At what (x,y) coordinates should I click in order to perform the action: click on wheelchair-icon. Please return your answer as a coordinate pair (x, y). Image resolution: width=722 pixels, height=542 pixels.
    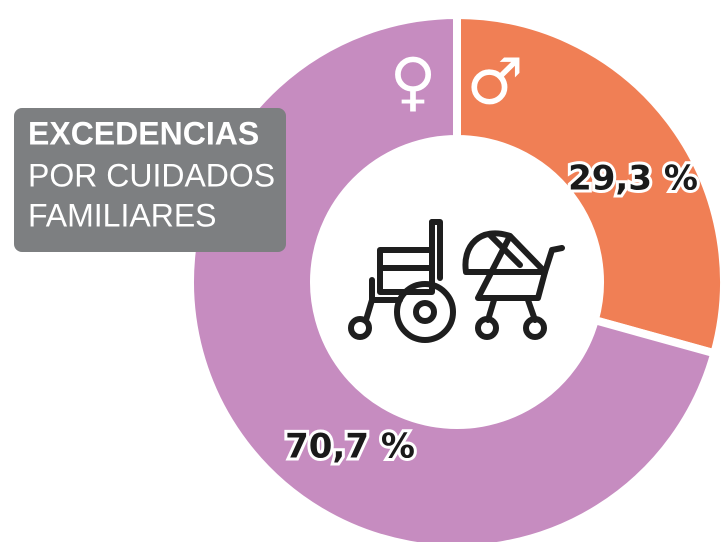
    Looking at the image, I should click on (402, 281).